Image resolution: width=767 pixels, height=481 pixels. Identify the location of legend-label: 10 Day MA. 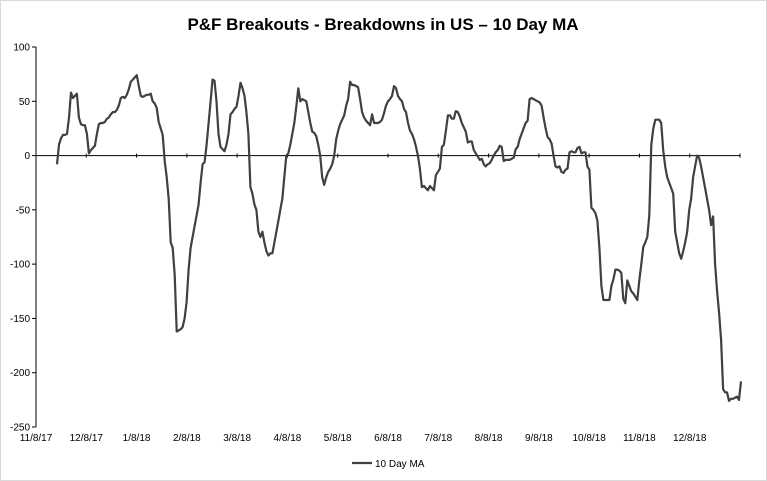
(400, 464).